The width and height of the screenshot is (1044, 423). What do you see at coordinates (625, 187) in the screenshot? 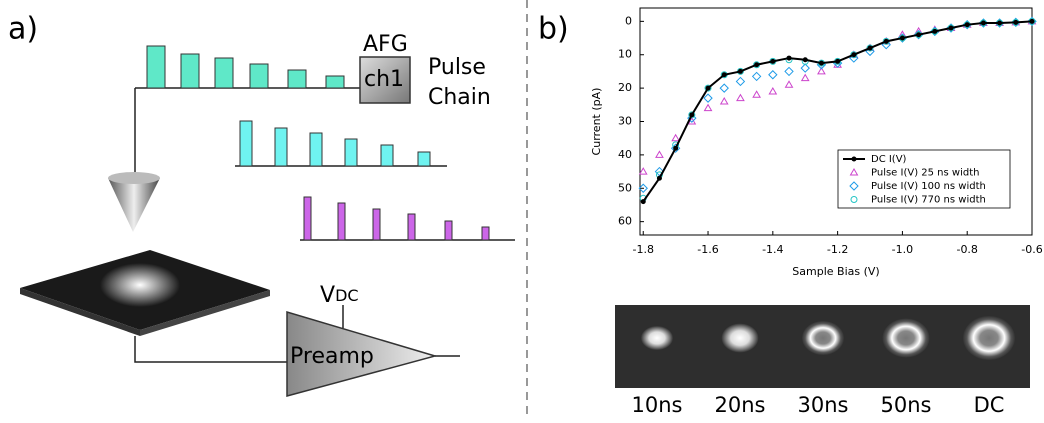
I see `y-tick-label: 50` at bounding box center [625, 187].